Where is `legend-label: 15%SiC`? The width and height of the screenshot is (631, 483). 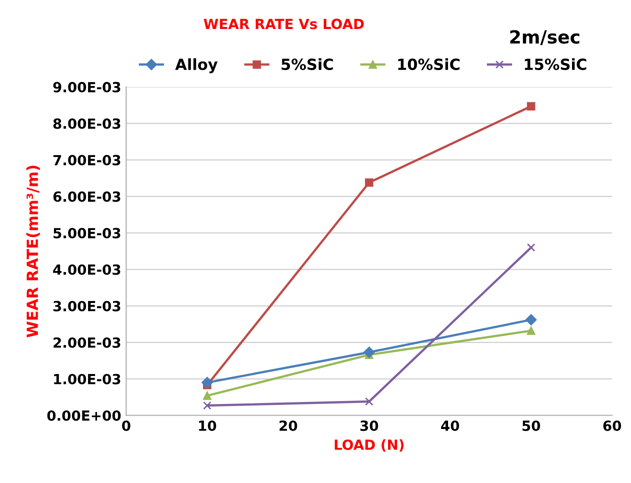 legend-label: 15%SiC is located at coordinates (555, 64).